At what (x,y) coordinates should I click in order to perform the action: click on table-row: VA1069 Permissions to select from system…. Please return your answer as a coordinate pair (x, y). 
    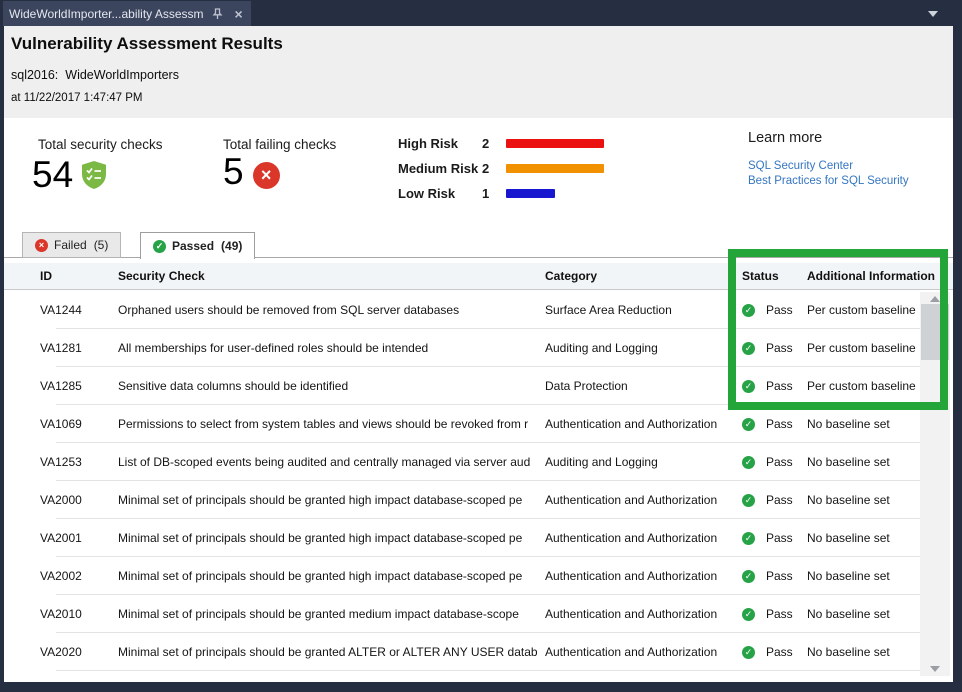
    Looking at the image, I should click on (478, 424).